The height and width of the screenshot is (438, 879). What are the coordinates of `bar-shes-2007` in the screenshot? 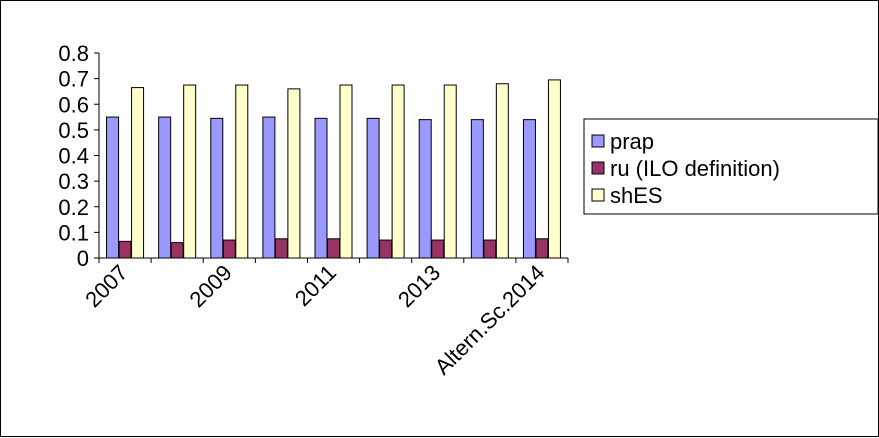 It's located at (138, 173).